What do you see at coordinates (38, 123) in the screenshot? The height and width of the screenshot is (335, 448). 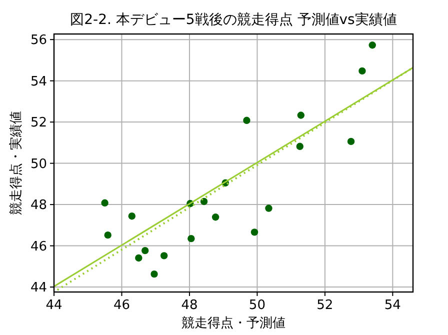 I see `y-tick-label: 52` at bounding box center [38, 123].